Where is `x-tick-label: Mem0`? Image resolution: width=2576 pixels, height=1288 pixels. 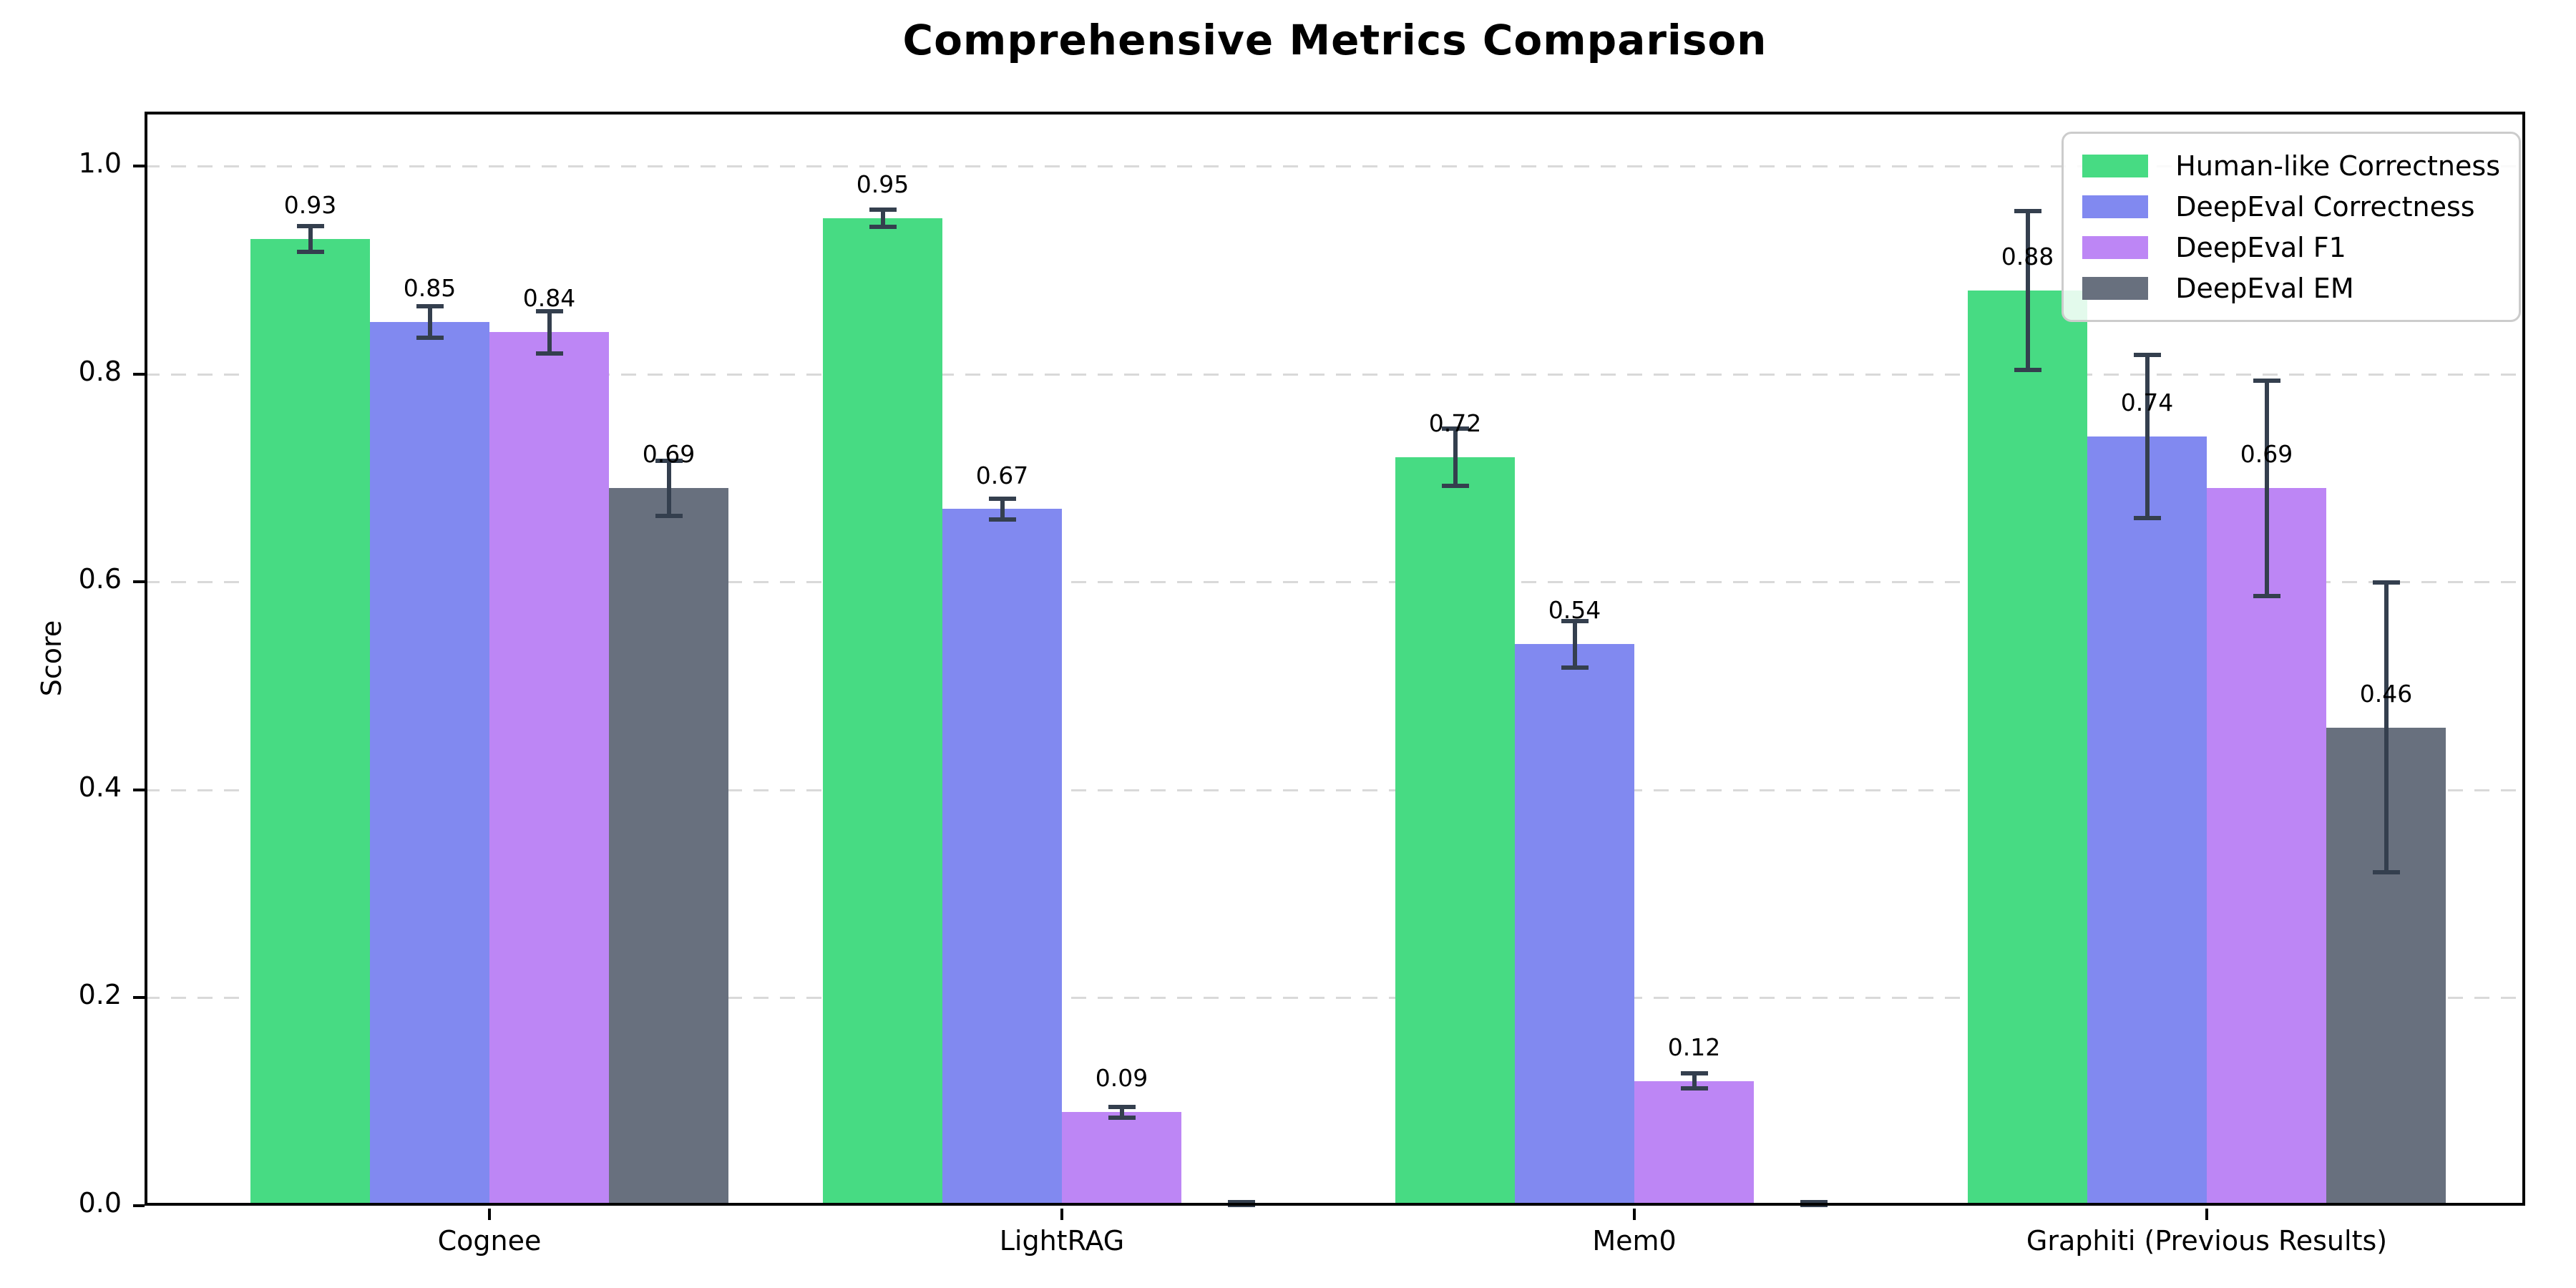
x-tick-label: Mem0 is located at coordinates (1635, 1241).